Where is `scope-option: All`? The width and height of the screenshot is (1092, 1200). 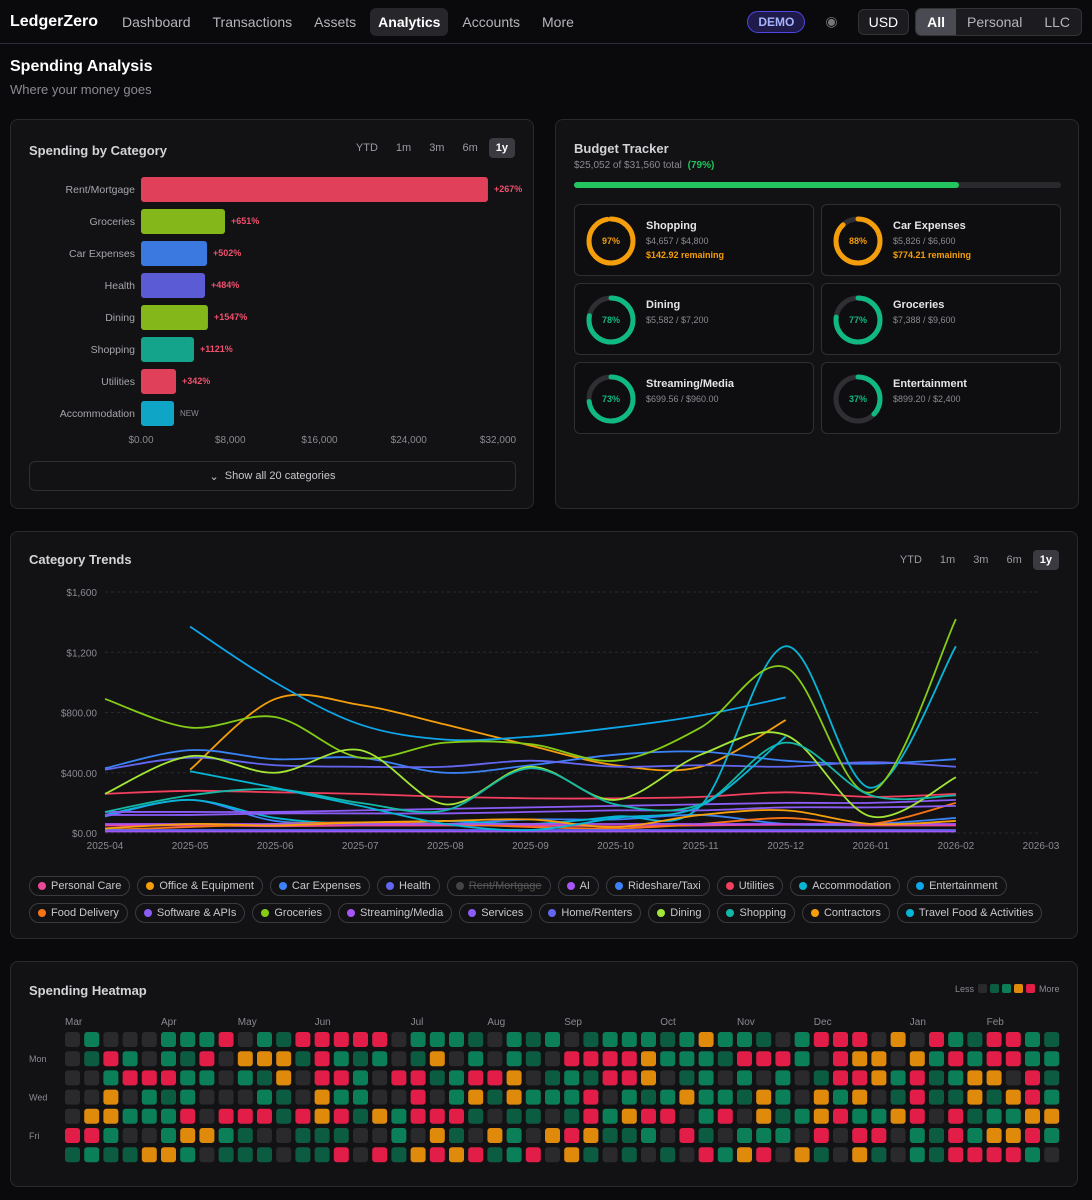
scope-option: All is located at coordinates (936, 21).